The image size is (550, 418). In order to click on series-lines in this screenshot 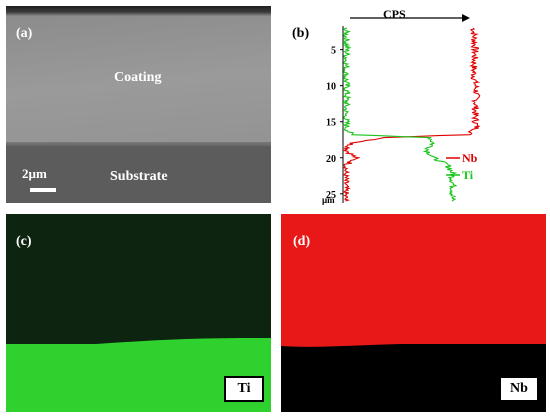, I will do `click(411, 114)`.